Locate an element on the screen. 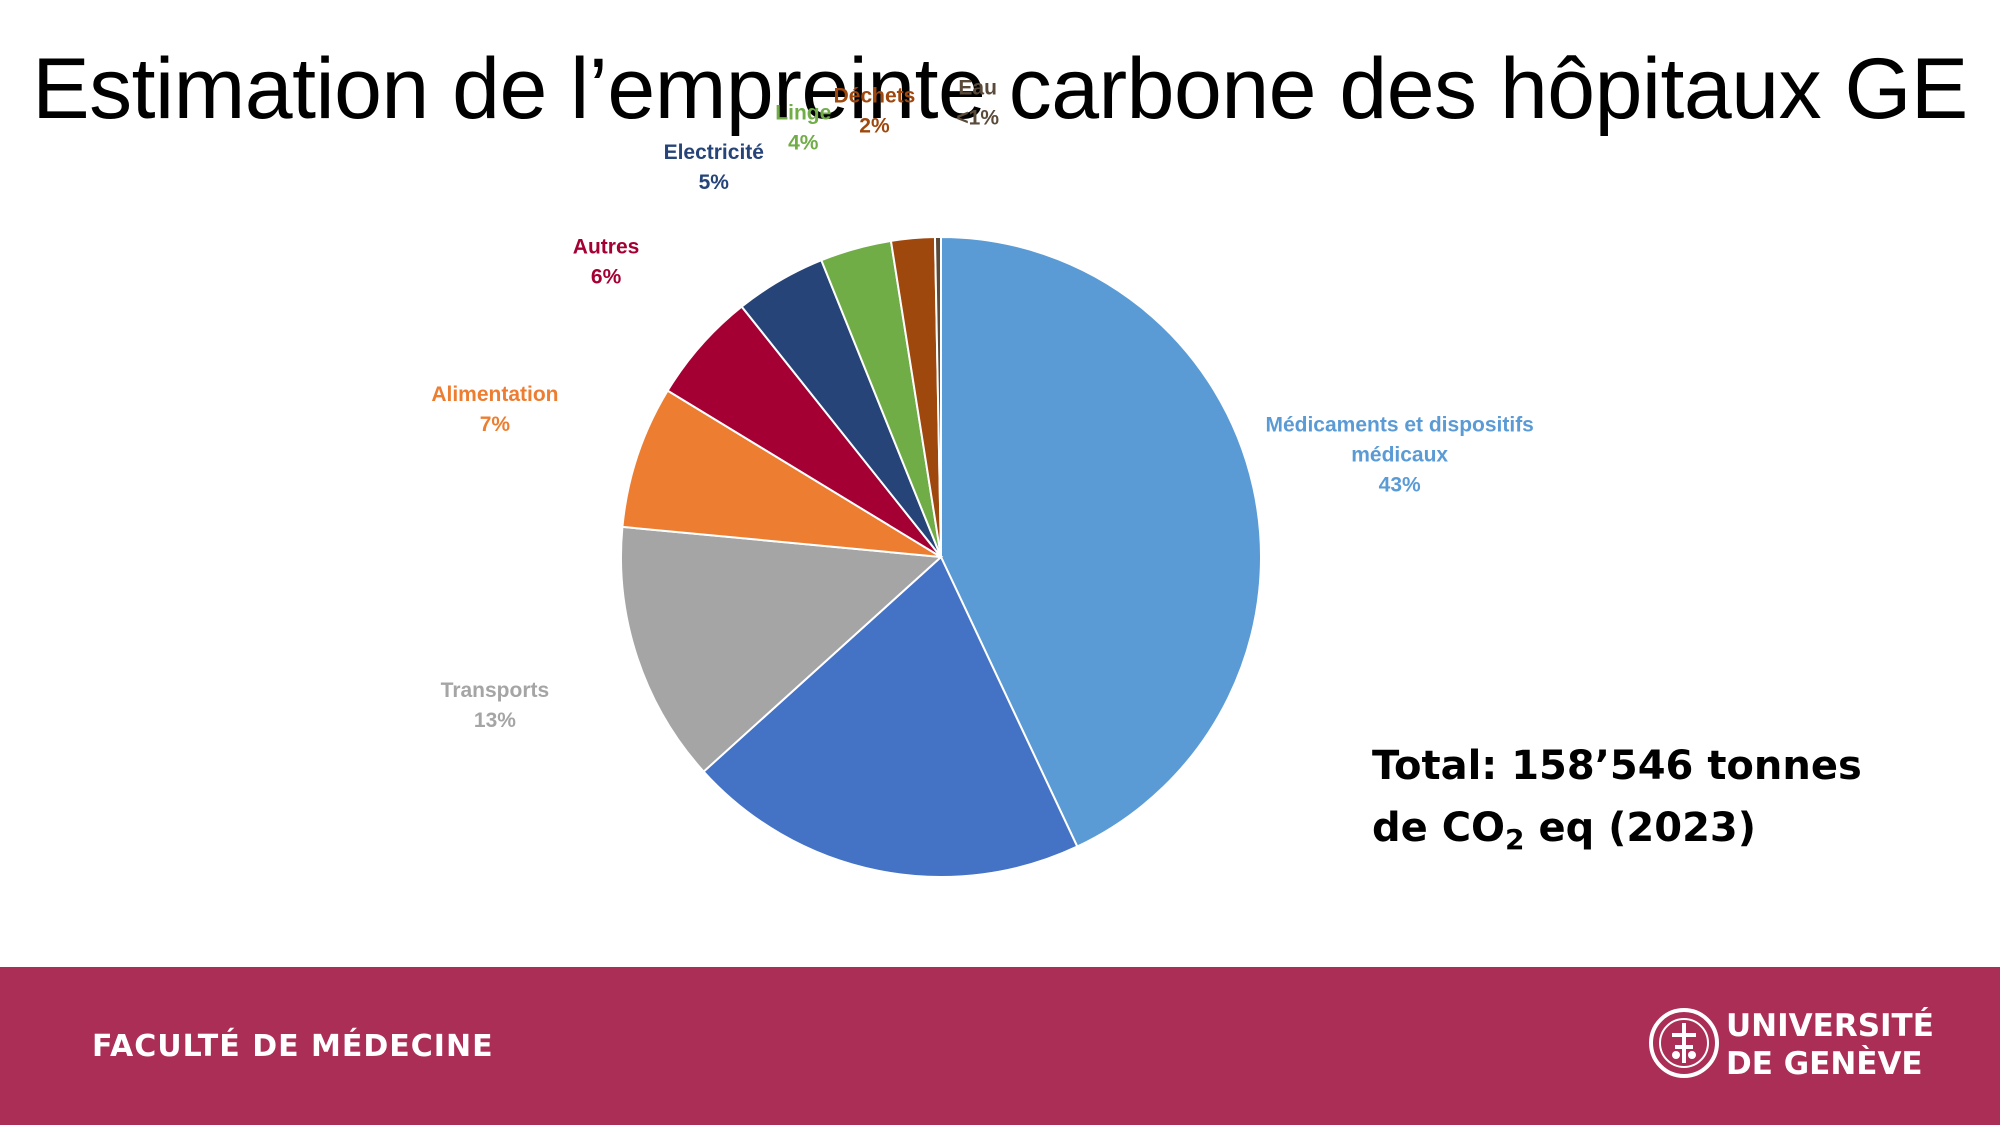  pie-label-alimentation: Alimentation 7% is located at coordinates (494, 409).